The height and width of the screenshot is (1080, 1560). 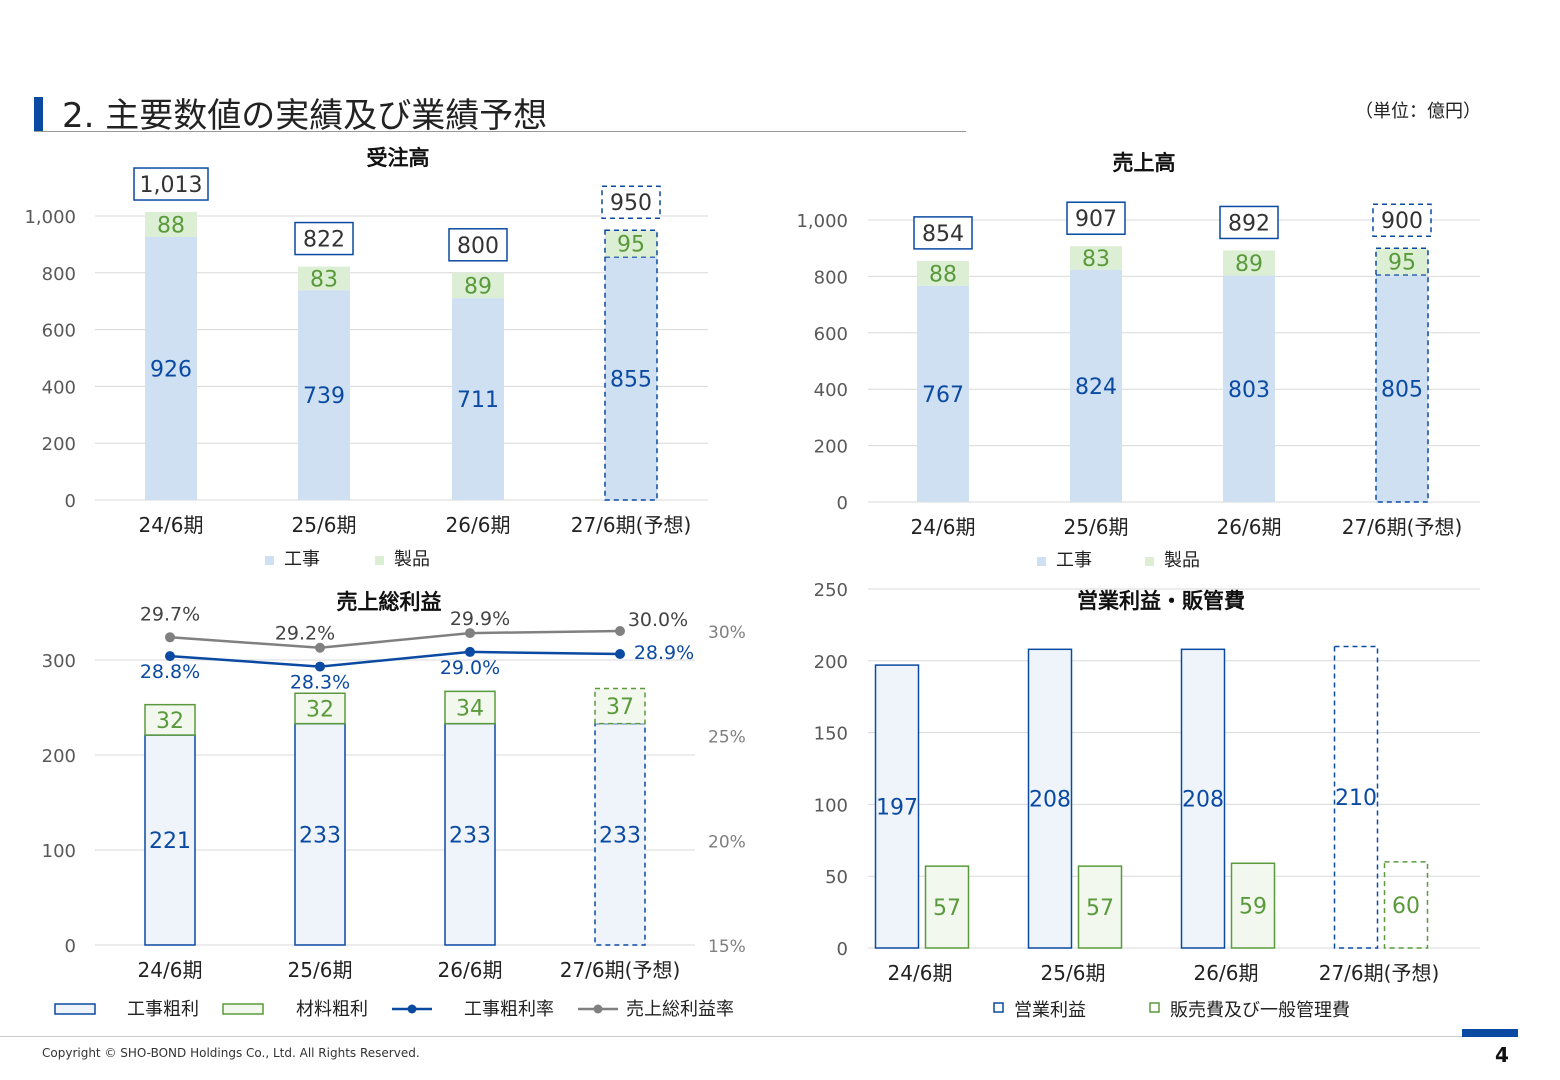 I want to click on unit-note: （単位：億円）, so click(x=1418, y=111).